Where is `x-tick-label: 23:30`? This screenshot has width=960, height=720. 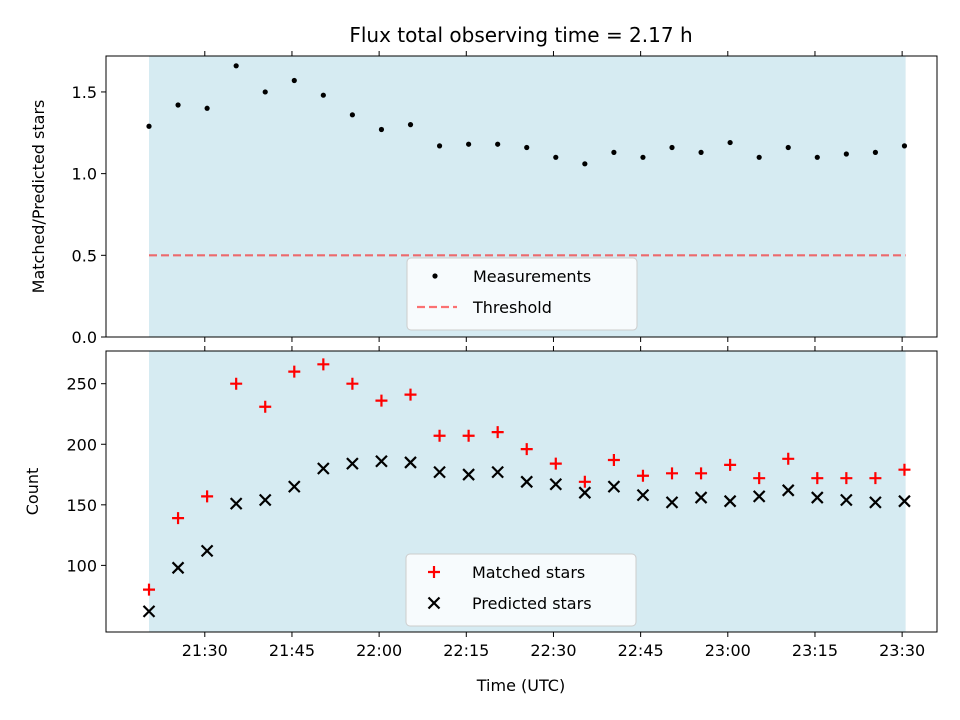
x-tick-label: 23:30 is located at coordinates (902, 650).